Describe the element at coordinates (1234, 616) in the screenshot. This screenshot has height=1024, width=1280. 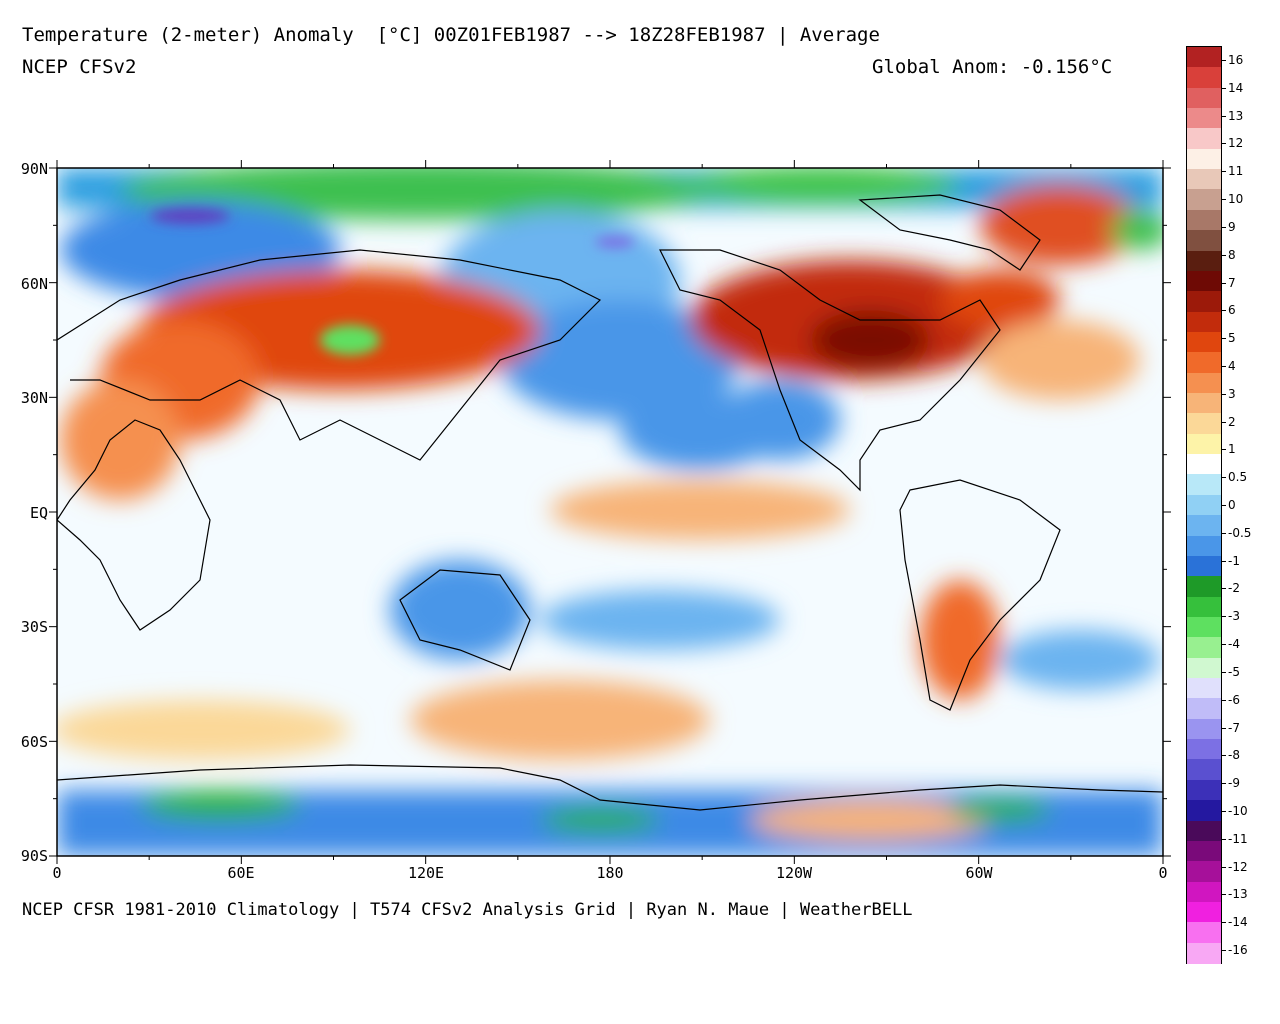
I see `colorbar-label: -3` at that location.